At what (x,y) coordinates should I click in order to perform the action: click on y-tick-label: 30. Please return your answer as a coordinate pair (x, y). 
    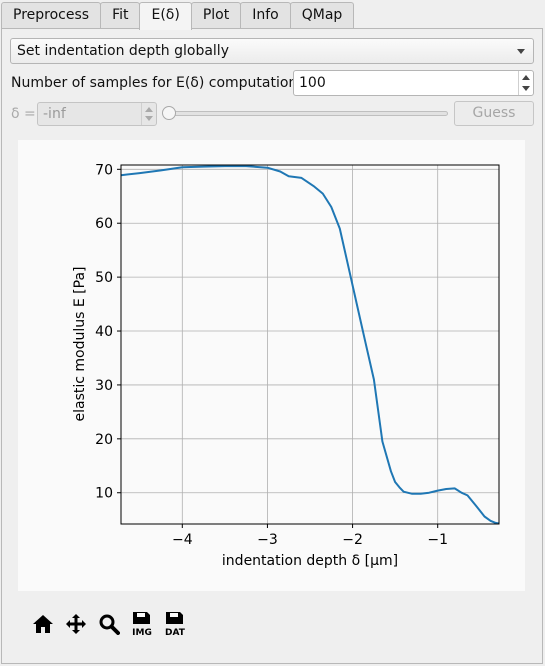
    Looking at the image, I should click on (104, 386).